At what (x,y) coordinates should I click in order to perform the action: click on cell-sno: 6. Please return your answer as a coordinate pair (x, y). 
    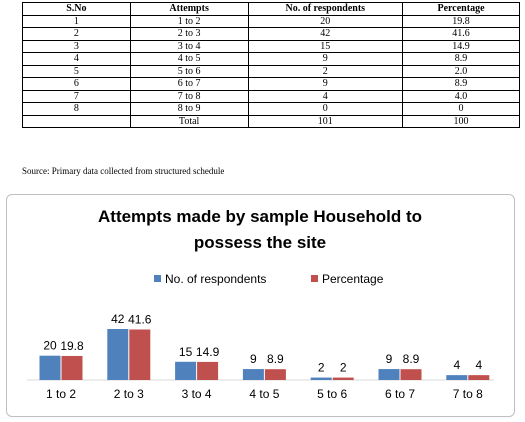
    Looking at the image, I should click on (76, 84).